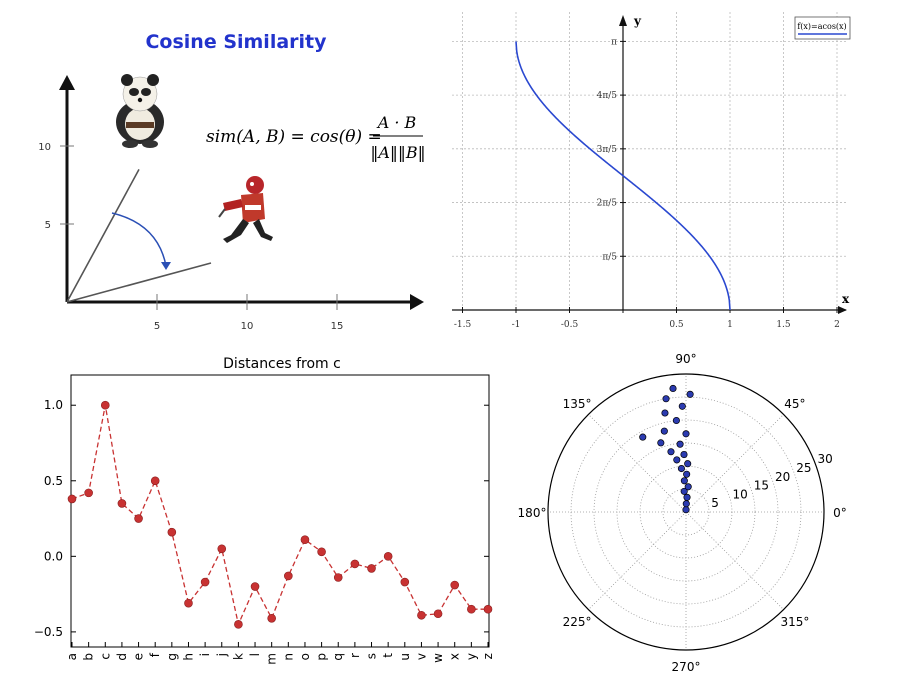 The width and height of the screenshot is (917, 681). What do you see at coordinates (837, 325) in the screenshot?
I see `x-tick-label: 2` at bounding box center [837, 325].